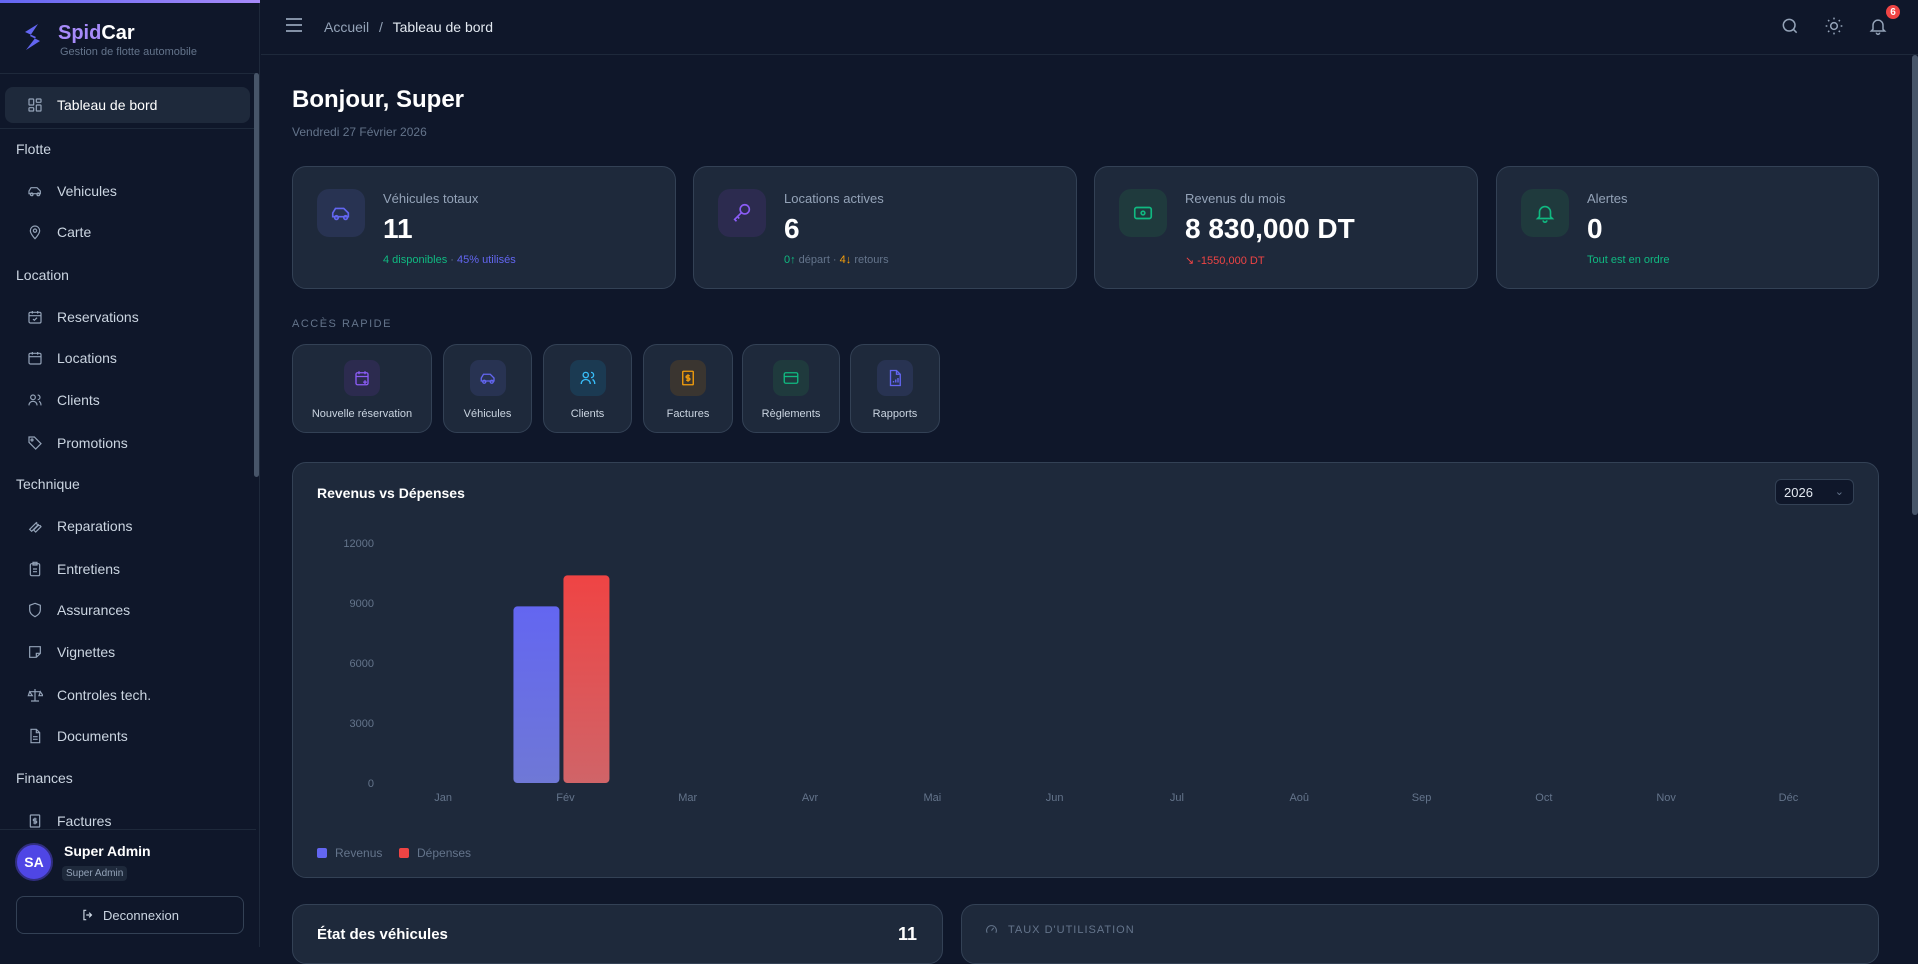  What do you see at coordinates (790, 260) in the screenshot?
I see `departures-count: 0↑` at bounding box center [790, 260].